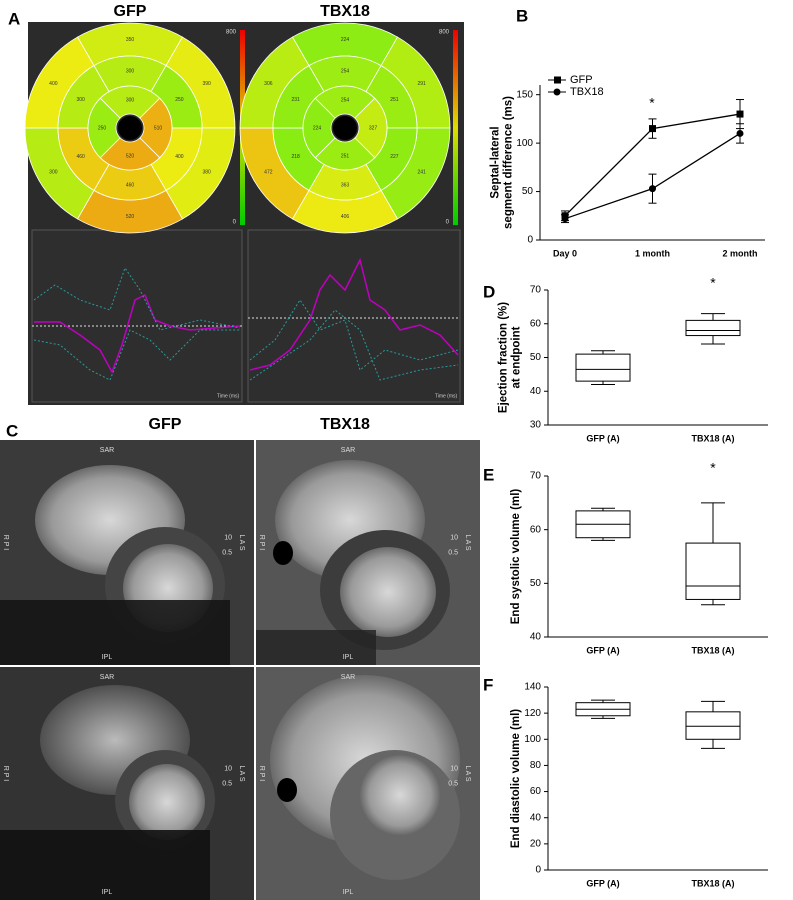 The height and width of the screenshot is (900, 793). Describe the element at coordinates (14, 18) in the screenshot. I see `panel-label: A` at that location.